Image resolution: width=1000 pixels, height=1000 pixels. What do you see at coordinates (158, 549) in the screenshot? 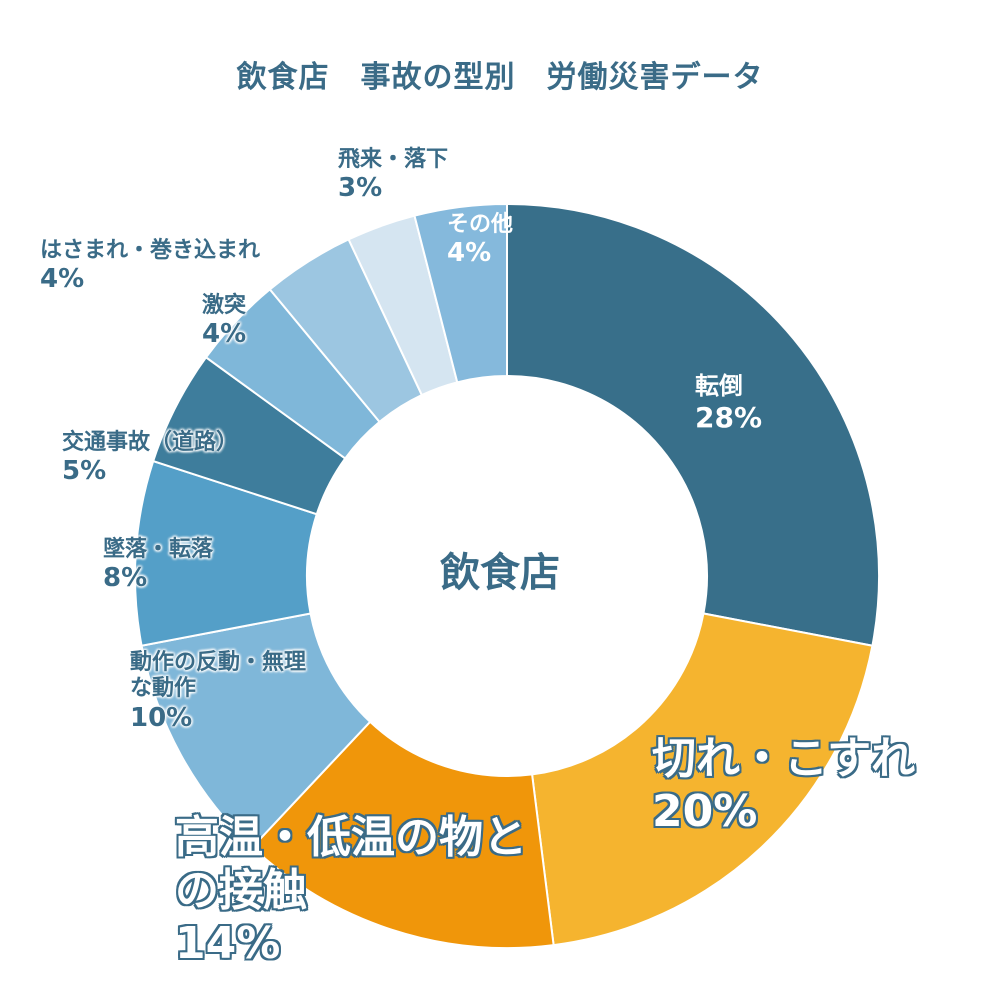
I see `slice-4-name: 墜落・転落` at bounding box center [158, 549].